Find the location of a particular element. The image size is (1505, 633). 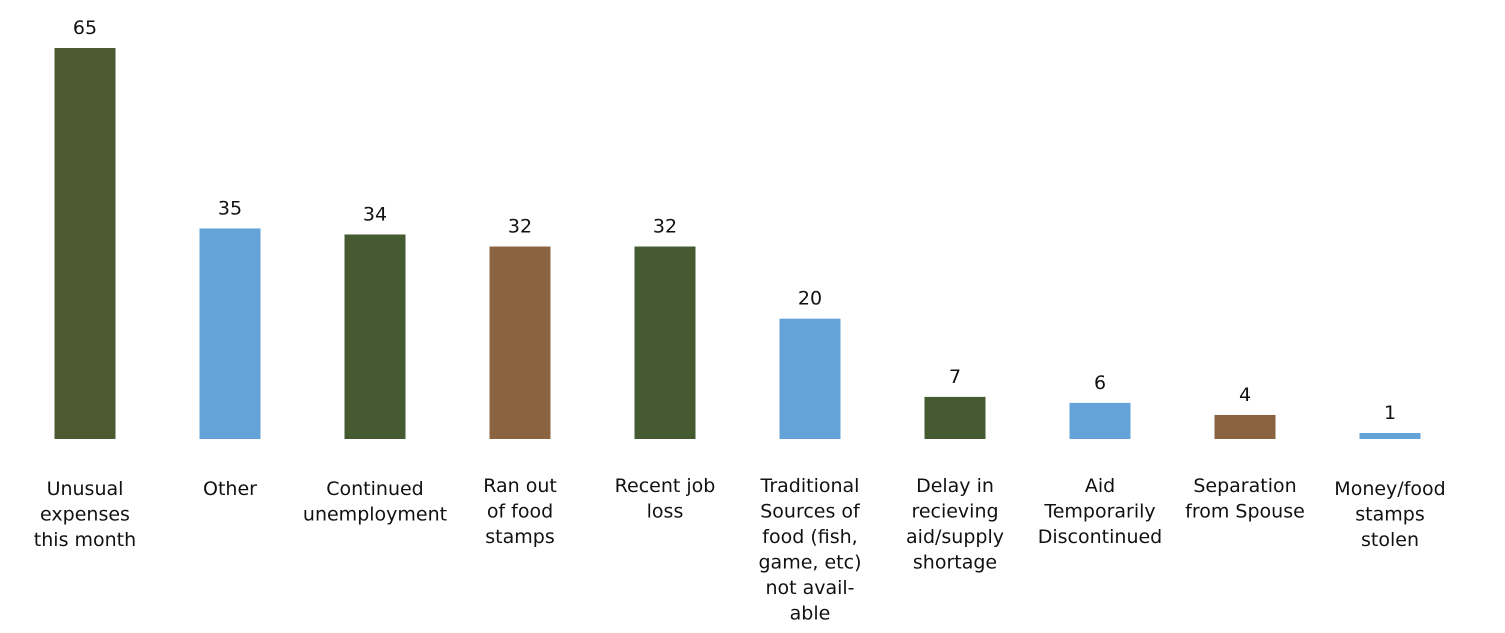

category-label-line: Ran out is located at coordinates (520, 486).